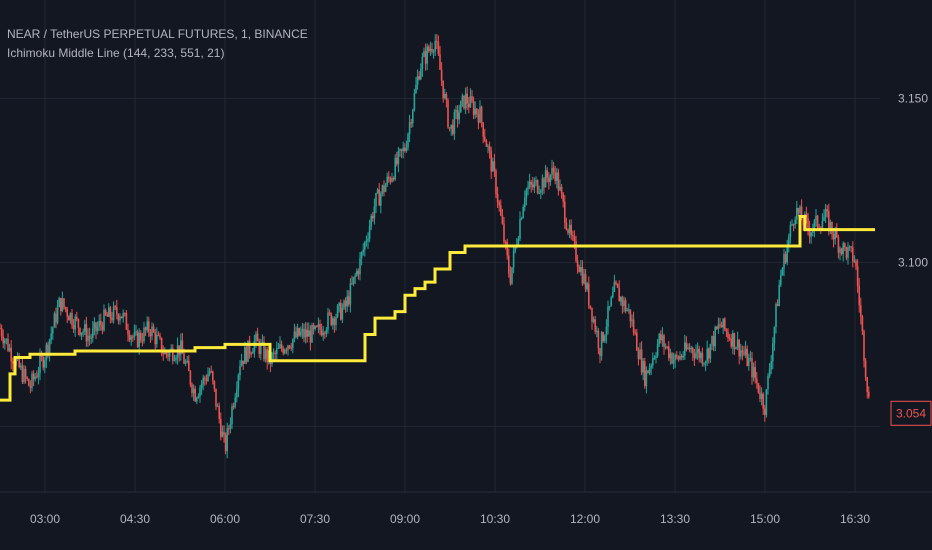 The height and width of the screenshot is (550, 932). Describe the element at coordinates (913, 180) in the screenshot. I see `price-axis: 3.150 3.100` at that location.